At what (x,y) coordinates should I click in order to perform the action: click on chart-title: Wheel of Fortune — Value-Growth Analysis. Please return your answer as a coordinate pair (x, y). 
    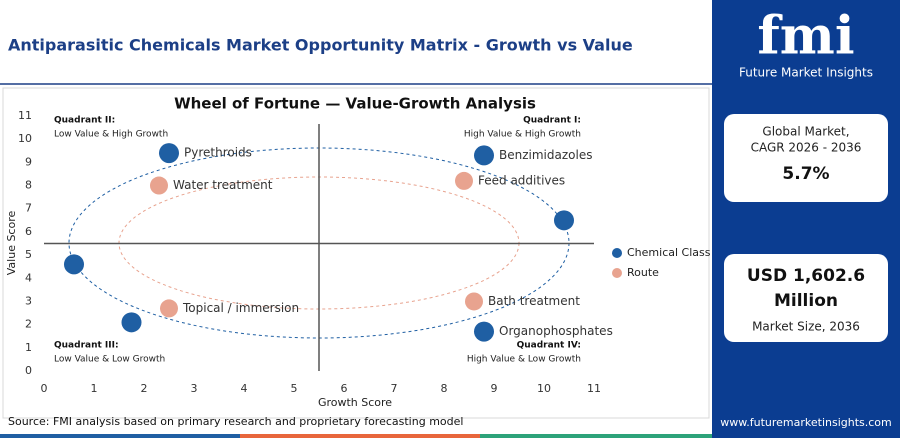
    Looking at the image, I should click on (355, 104).